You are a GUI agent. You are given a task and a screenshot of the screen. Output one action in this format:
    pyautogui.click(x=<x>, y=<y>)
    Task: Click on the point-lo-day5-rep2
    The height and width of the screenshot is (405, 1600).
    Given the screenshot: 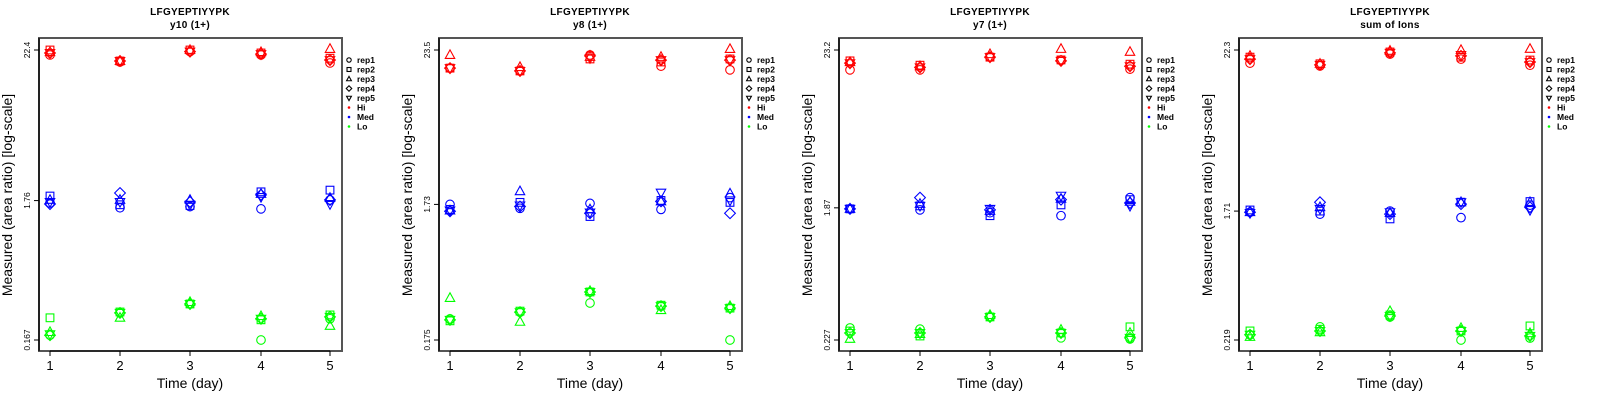 What is the action you would take?
    pyautogui.click(x=1130, y=327)
    